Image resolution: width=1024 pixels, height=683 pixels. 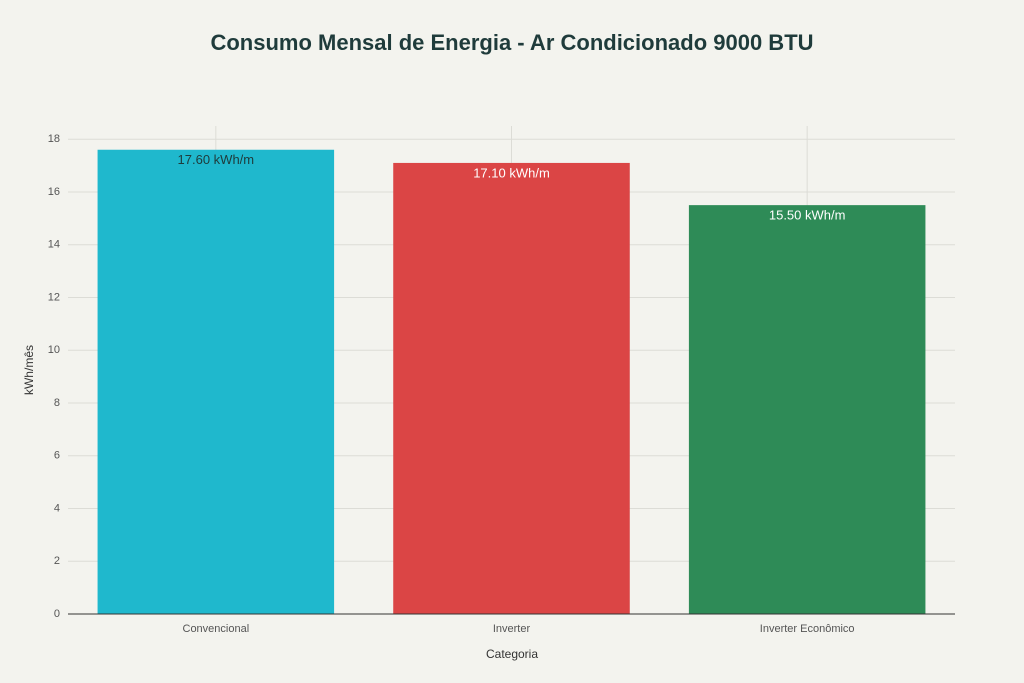 I want to click on y-tick-label: 16, so click(x=54, y=192).